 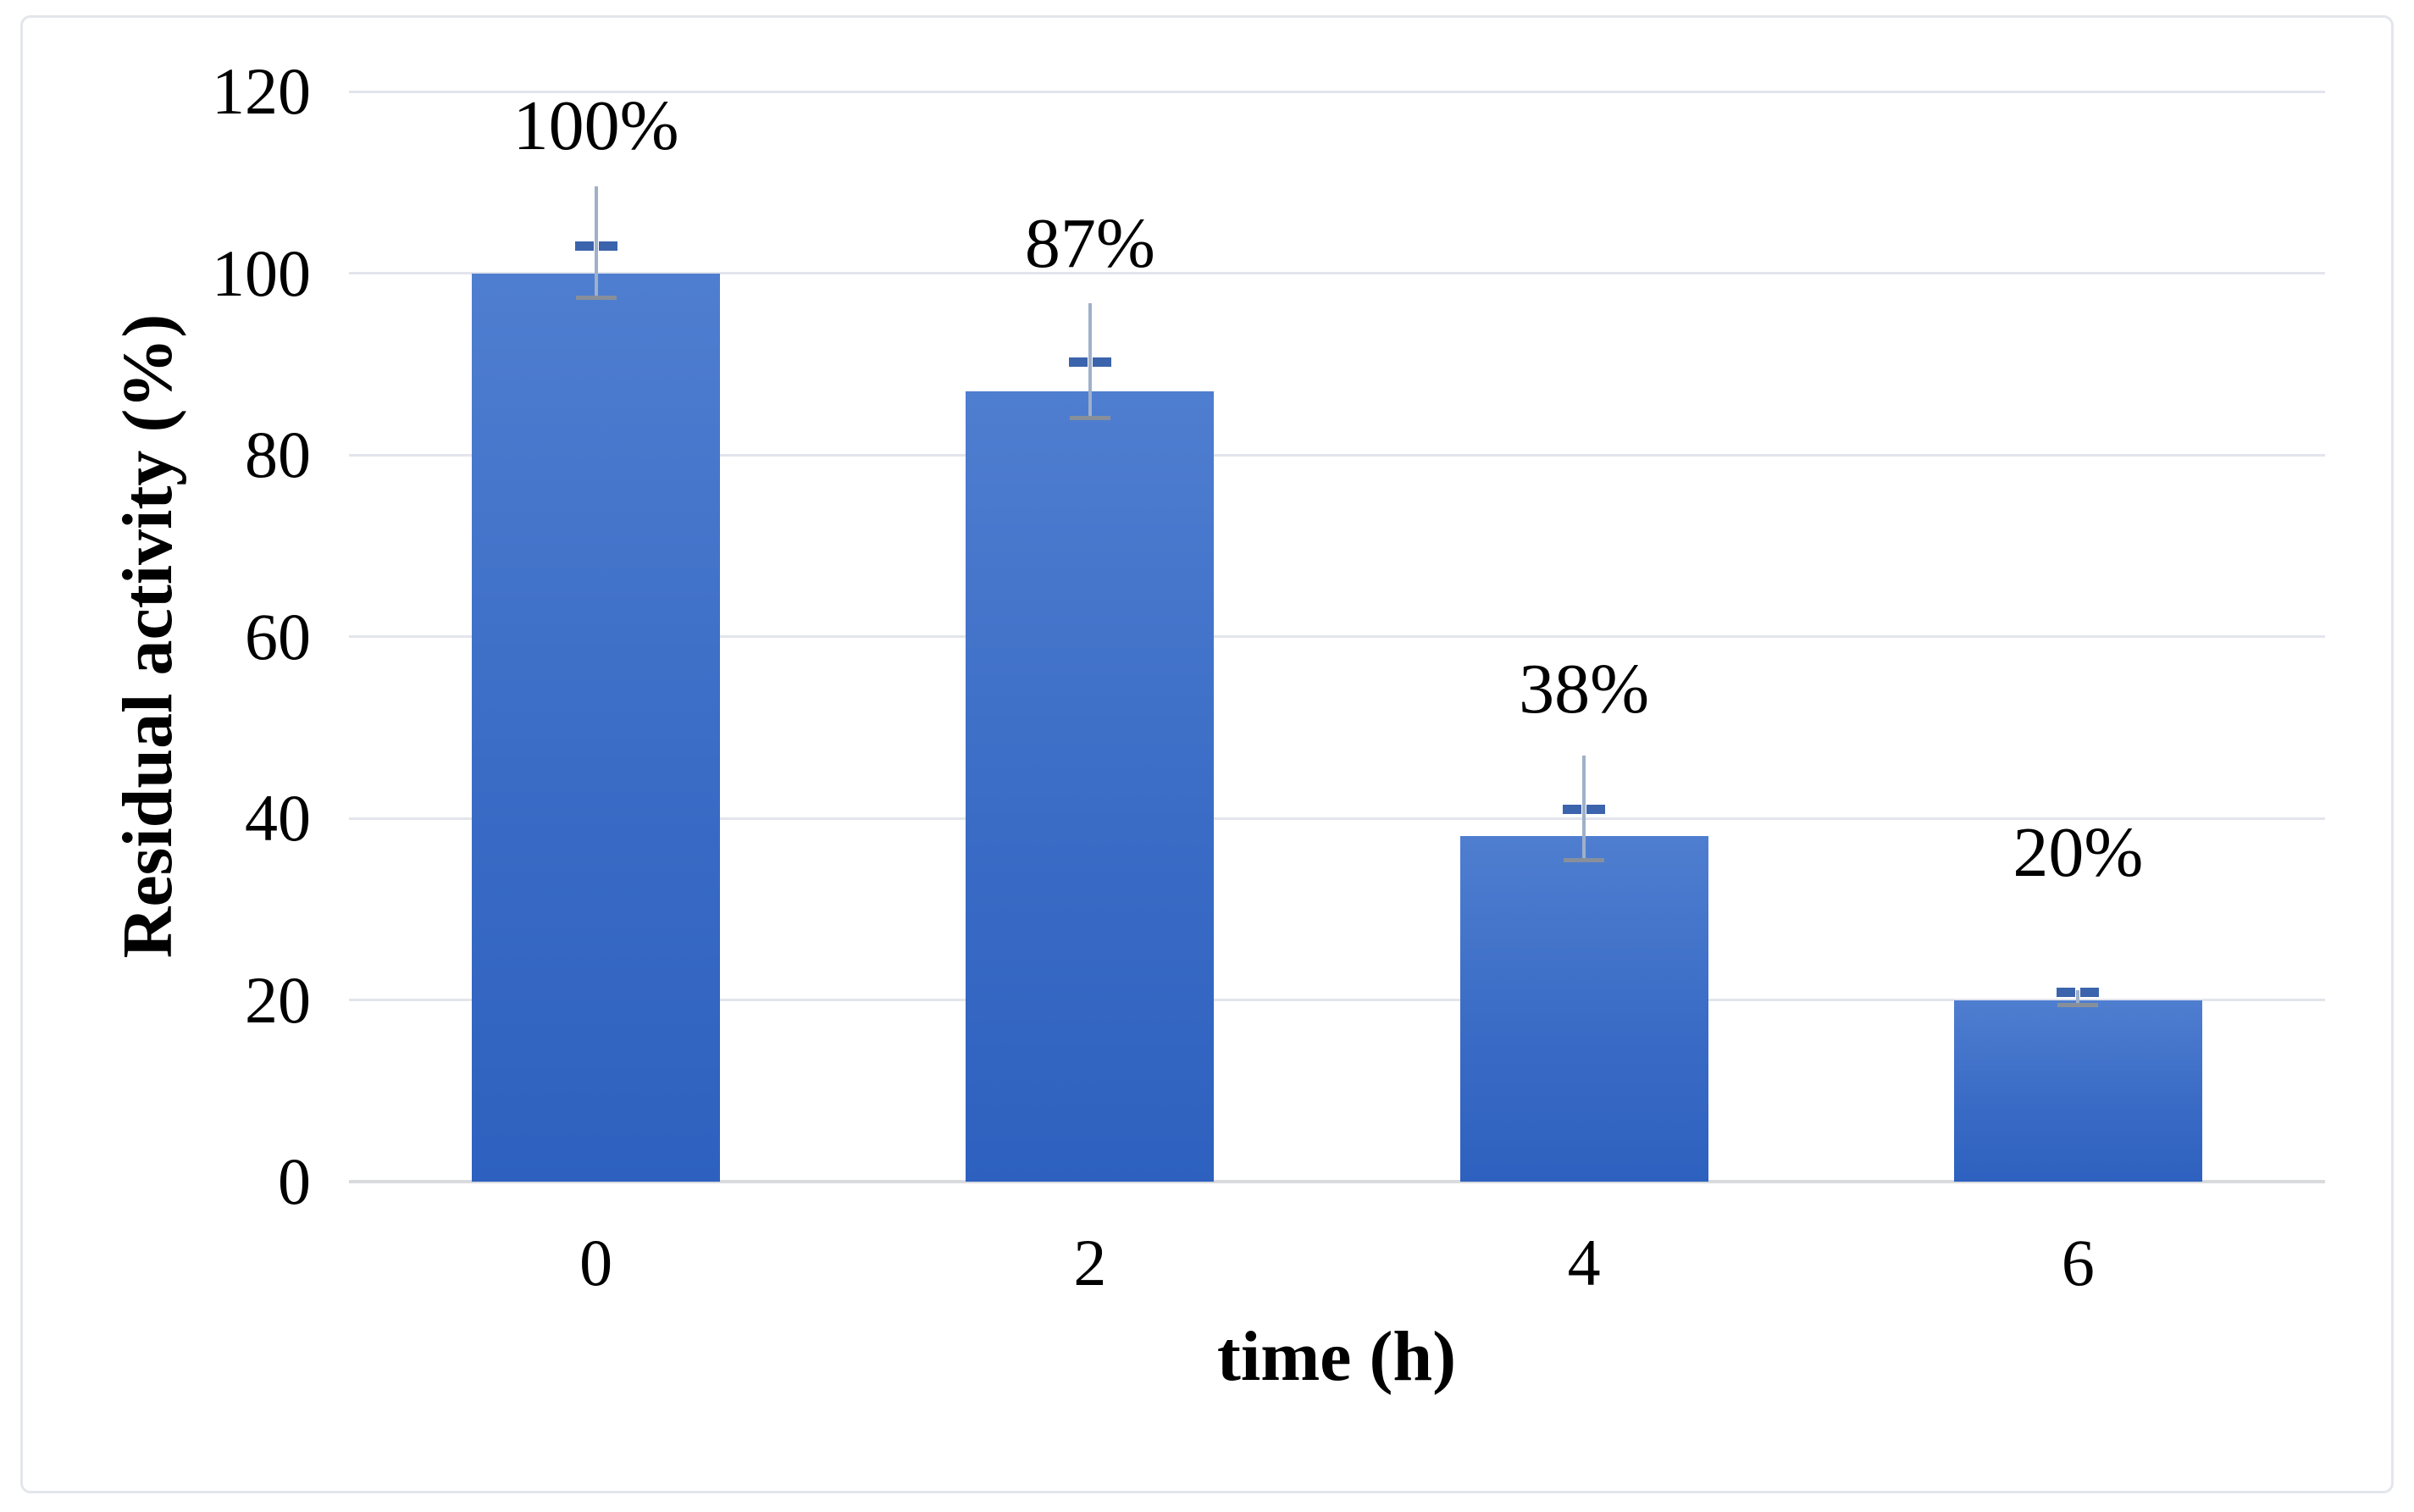 I want to click on y-tick-label: 0, so click(x=294, y=1181).